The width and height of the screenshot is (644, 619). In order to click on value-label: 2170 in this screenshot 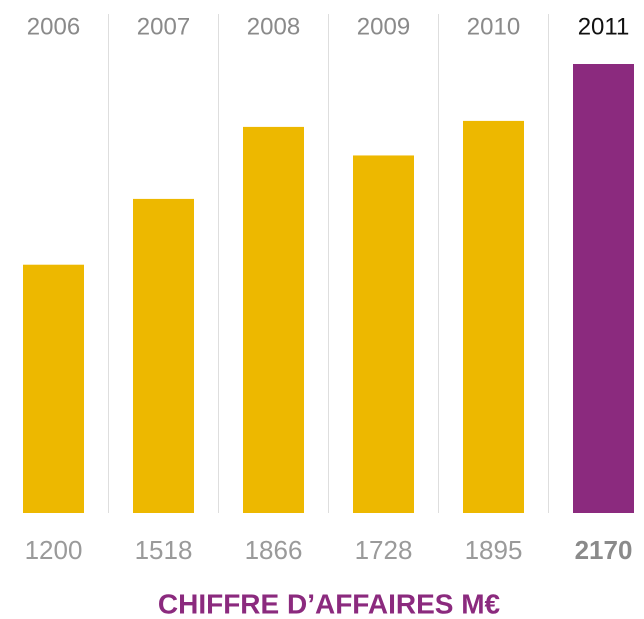, I will do `click(604, 550)`.